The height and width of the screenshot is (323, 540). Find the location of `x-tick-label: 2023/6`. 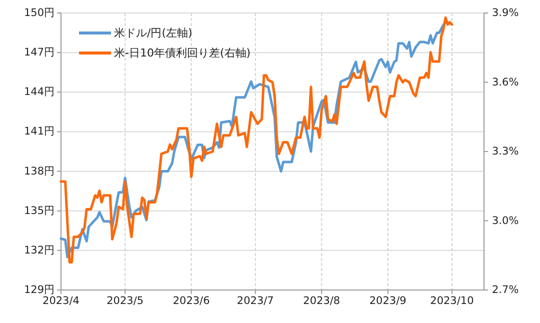

x-tick-label: 2023/6 is located at coordinates (191, 301).